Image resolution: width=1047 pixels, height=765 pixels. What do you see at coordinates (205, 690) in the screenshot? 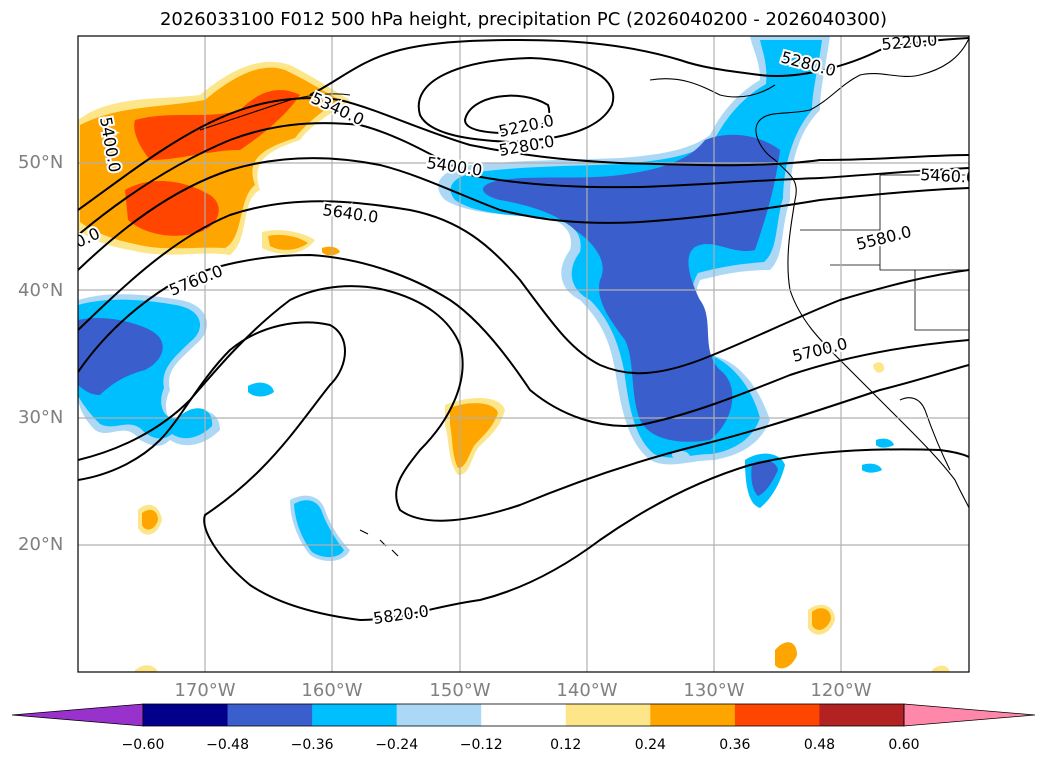
I see `lon-label-170w: 170°W` at bounding box center [205, 690].